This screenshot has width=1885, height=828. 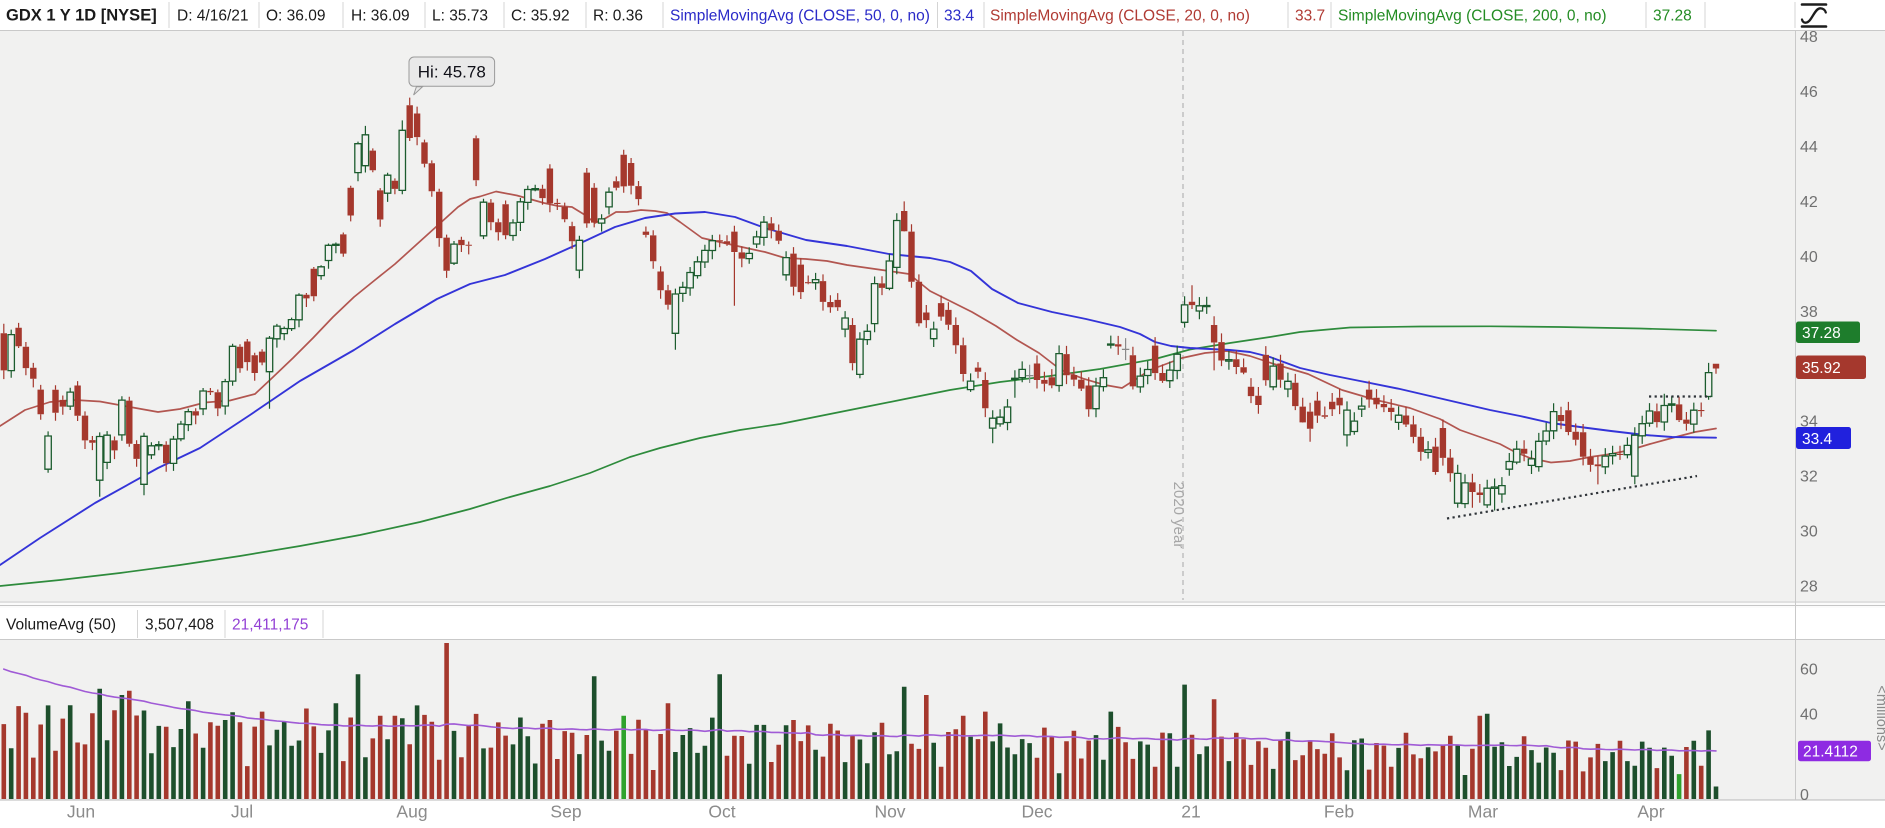 What do you see at coordinates (1190, 812) in the screenshot?
I see `svg-text: 21` at bounding box center [1190, 812].